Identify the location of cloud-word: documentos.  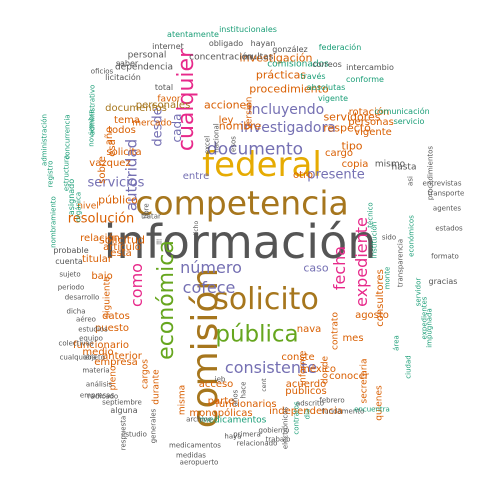
(136, 108).